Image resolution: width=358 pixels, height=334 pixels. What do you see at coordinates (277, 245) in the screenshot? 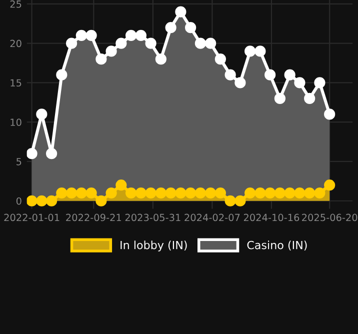
I see `legend-label: Casino (IN)` at bounding box center [277, 245].